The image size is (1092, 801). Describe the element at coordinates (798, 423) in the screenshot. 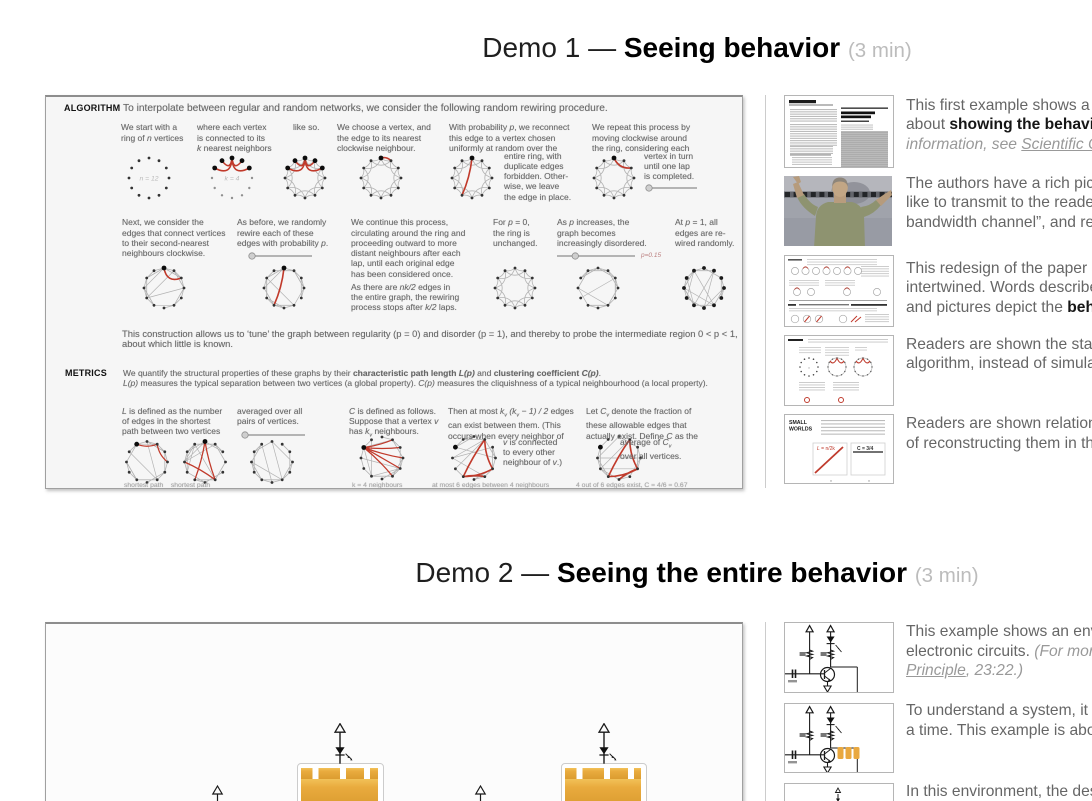

I see `svg-text: SMALL` at that location.